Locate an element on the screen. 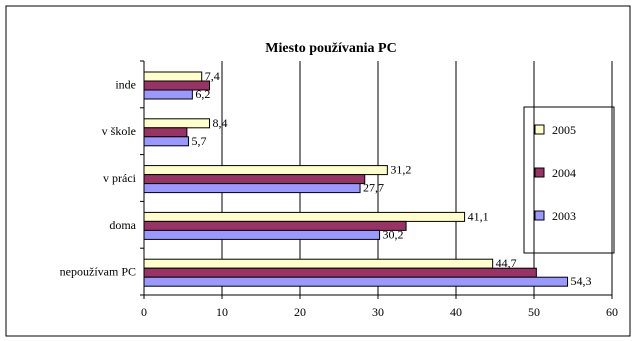 The width and height of the screenshot is (635, 341). y-category-label: v práci is located at coordinates (120, 178).